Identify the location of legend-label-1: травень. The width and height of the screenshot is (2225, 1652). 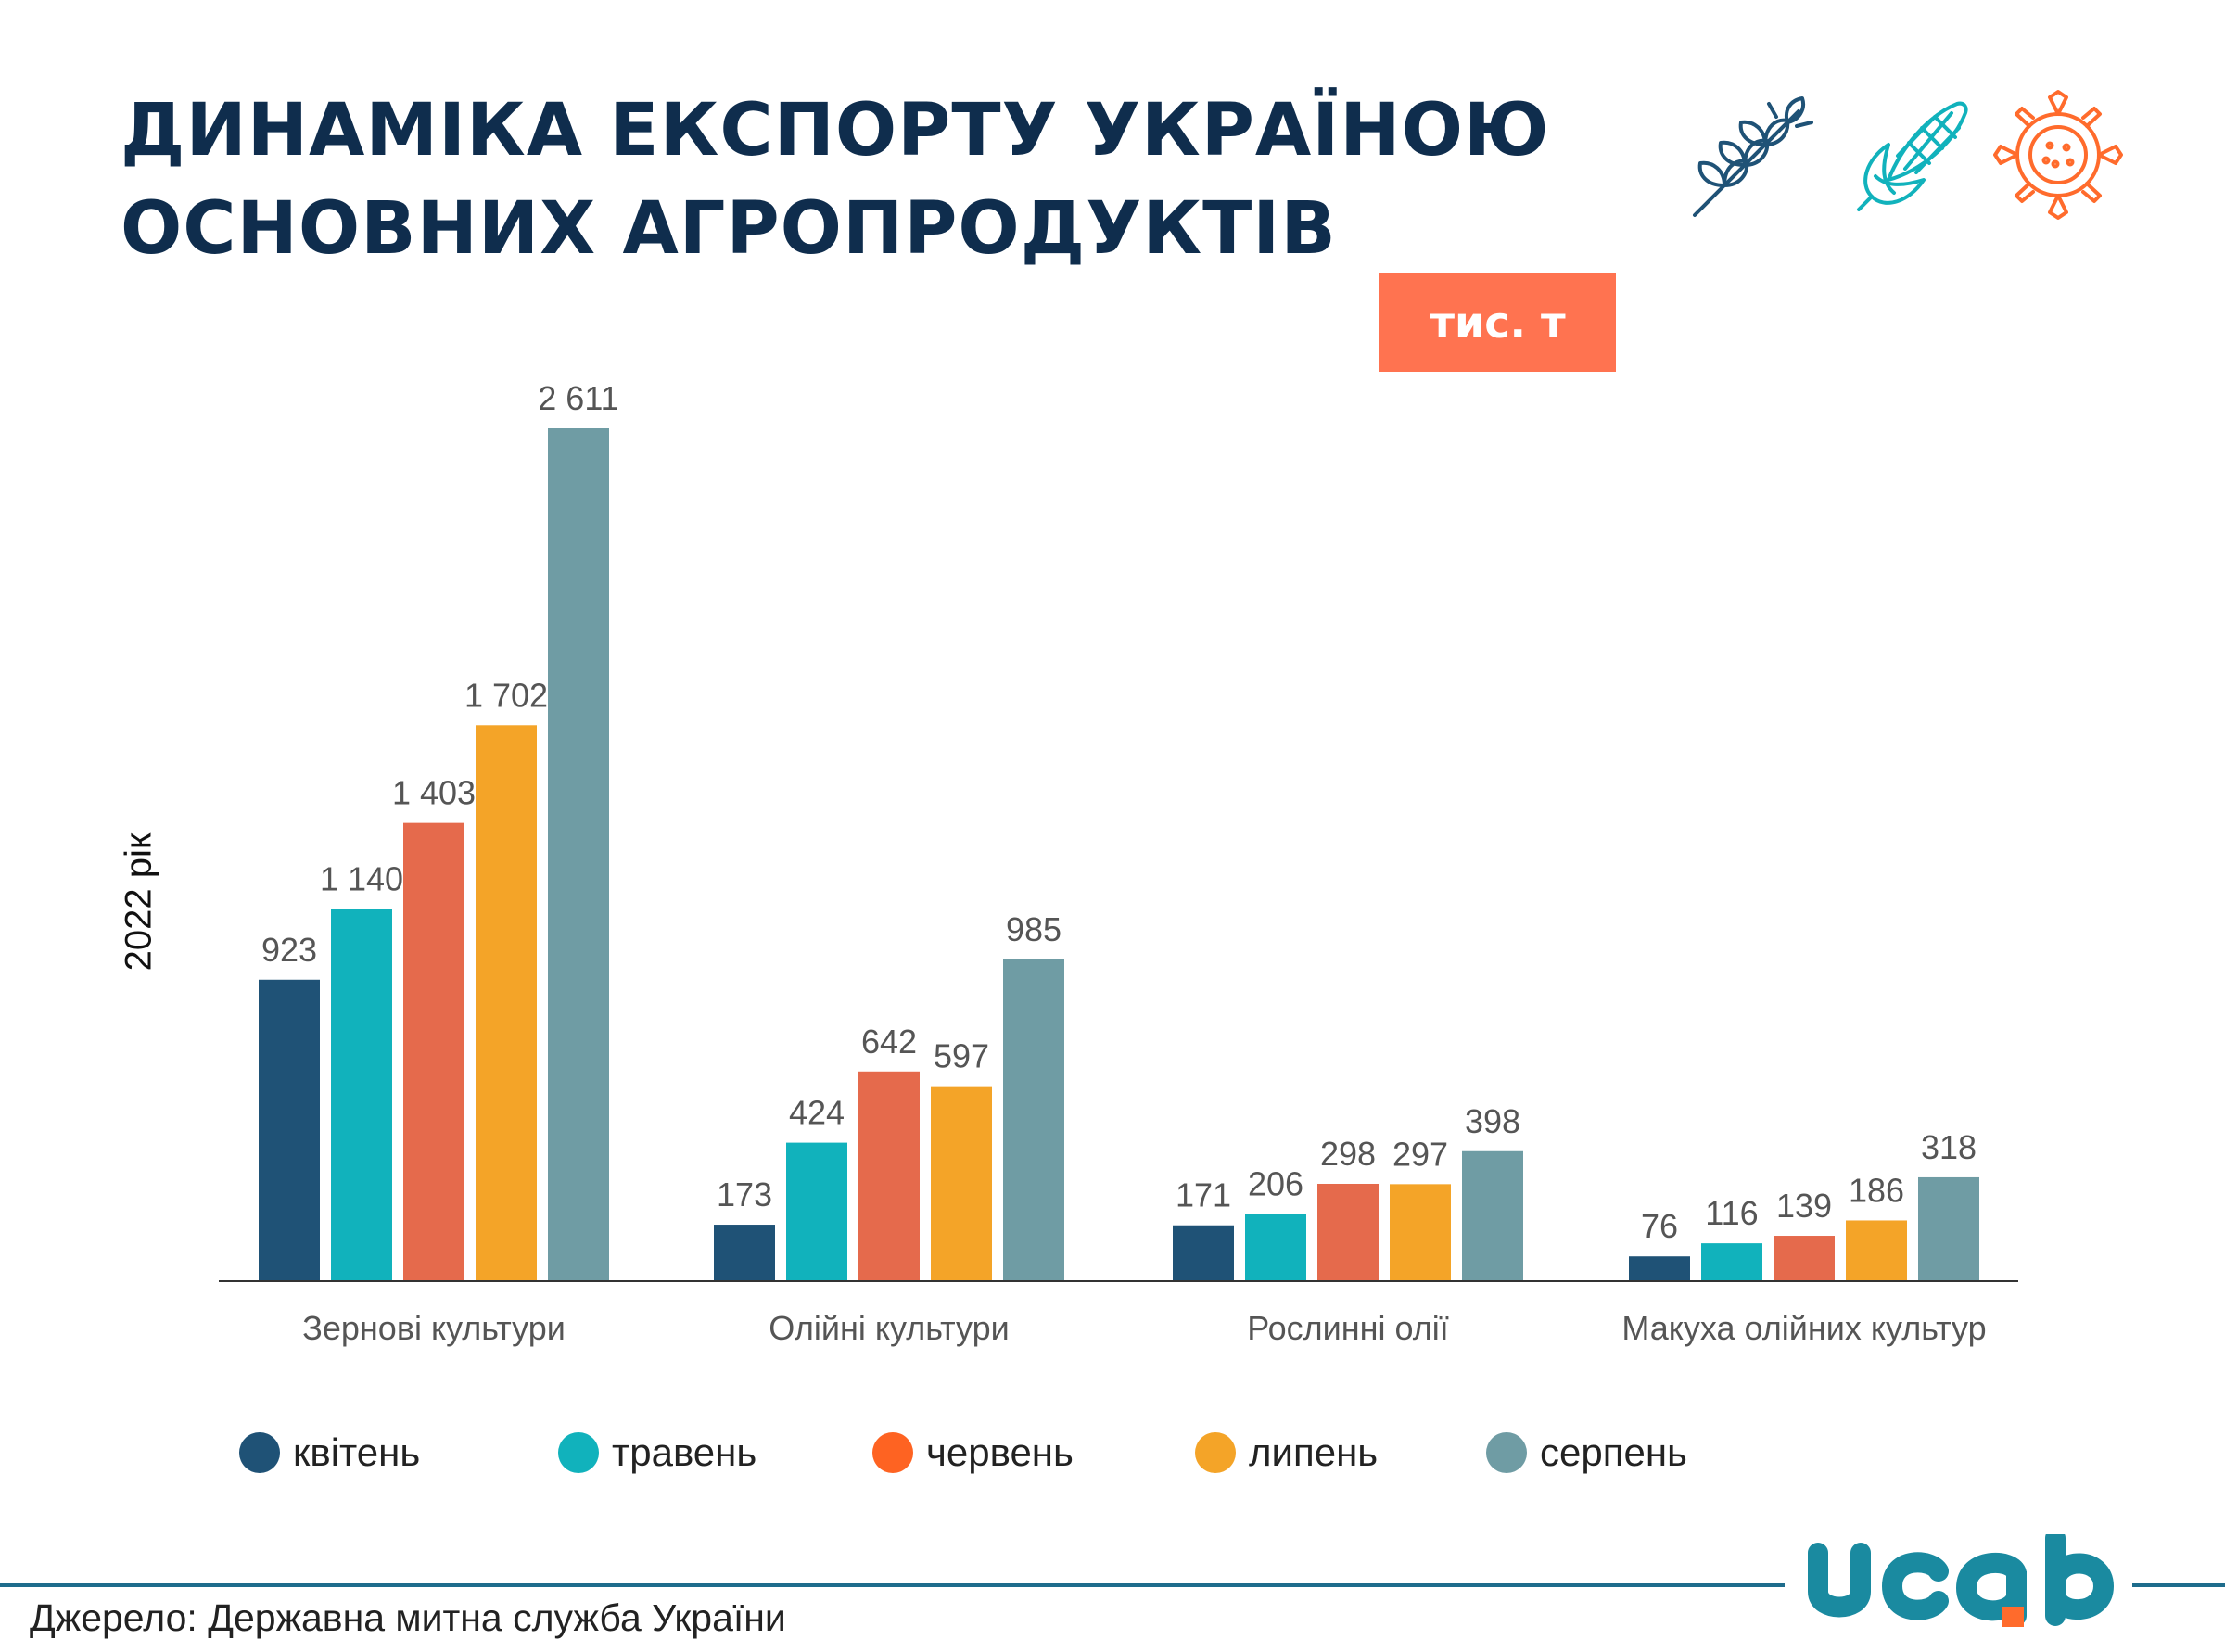
(684, 1452).